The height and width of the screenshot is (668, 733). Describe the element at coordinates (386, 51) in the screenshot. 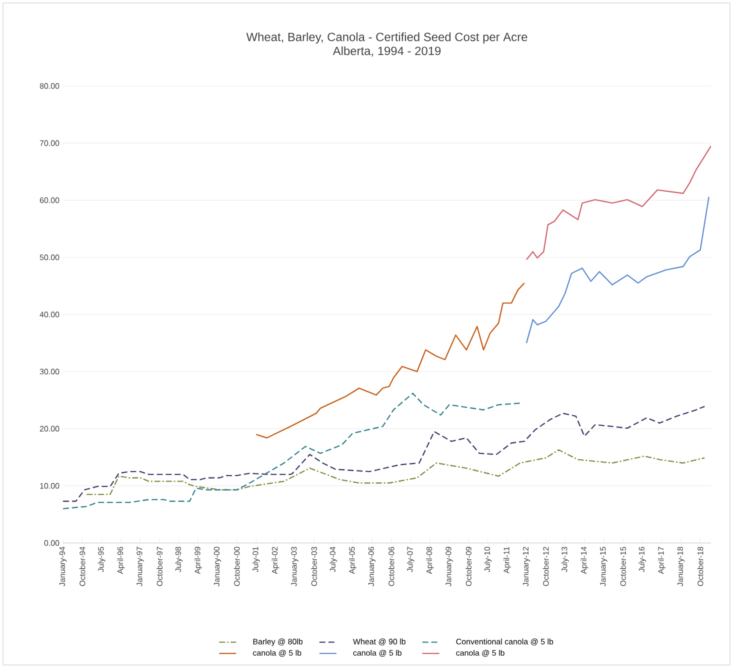

I see `chart-subtitle: Alberta, 1994 - 2019` at that location.